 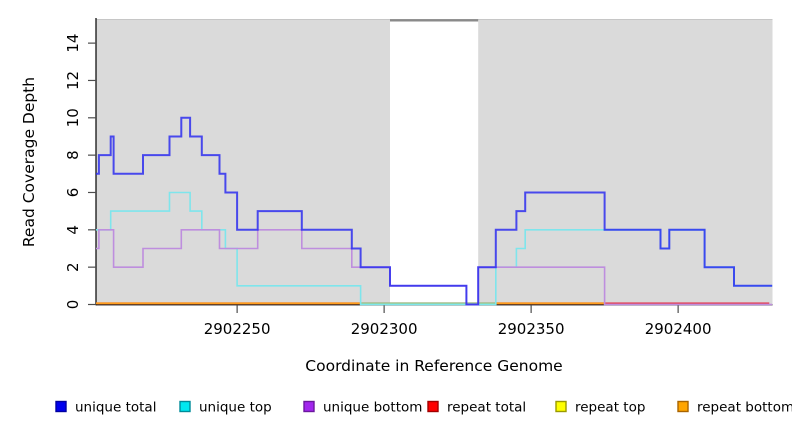 What do you see at coordinates (73, 80) in the screenshot?
I see `y-tick-label: 12` at bounding box center [73, 80].